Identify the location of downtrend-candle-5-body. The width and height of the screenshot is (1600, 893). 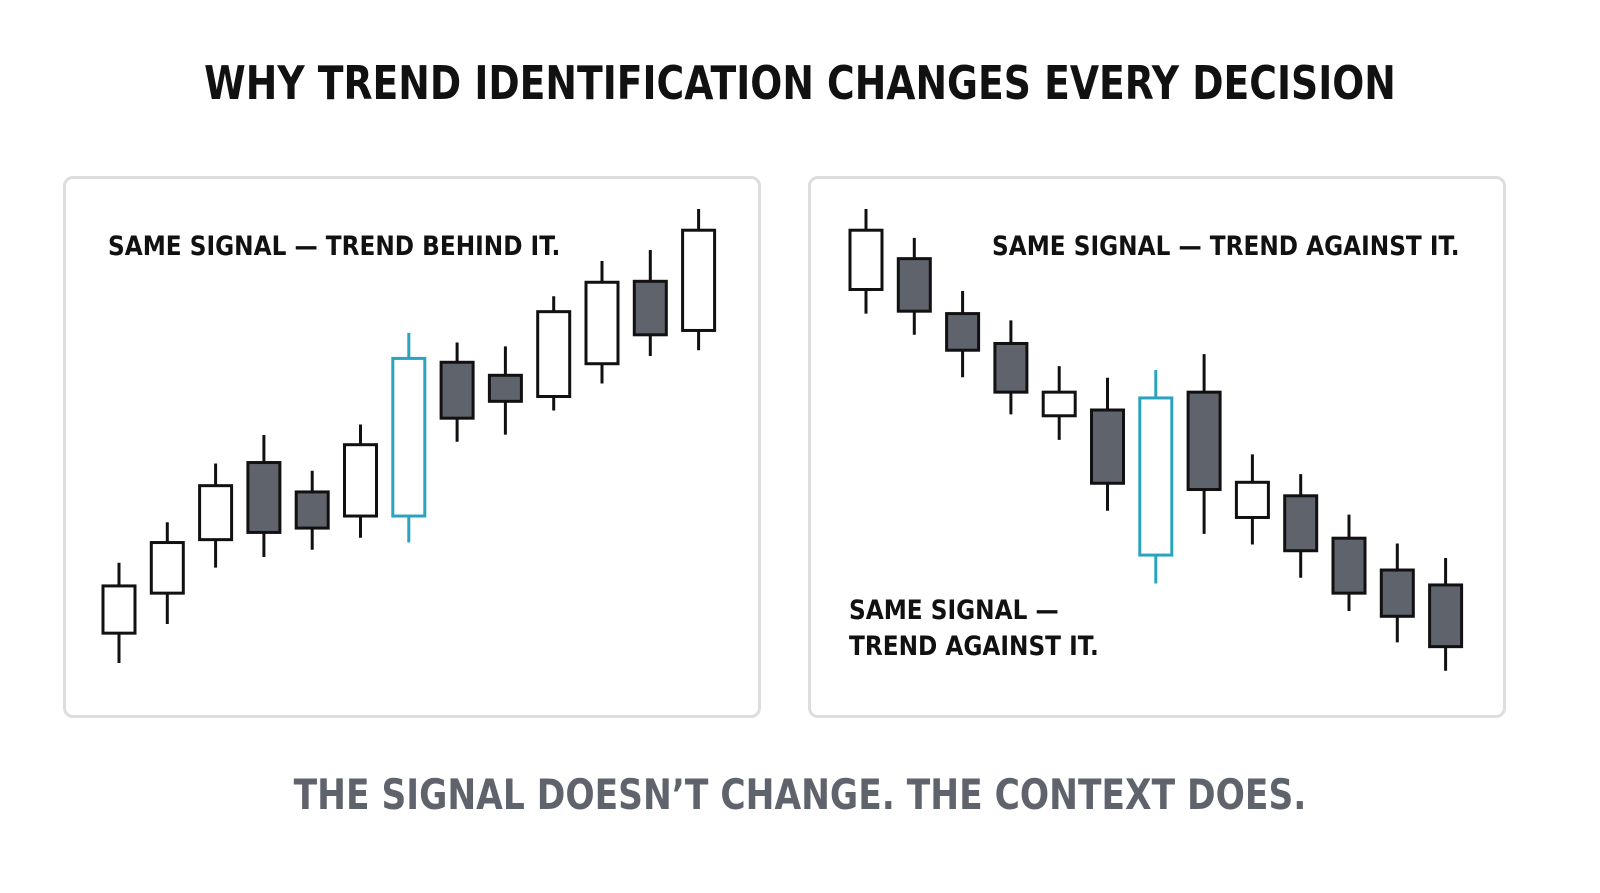
(1059, 404).